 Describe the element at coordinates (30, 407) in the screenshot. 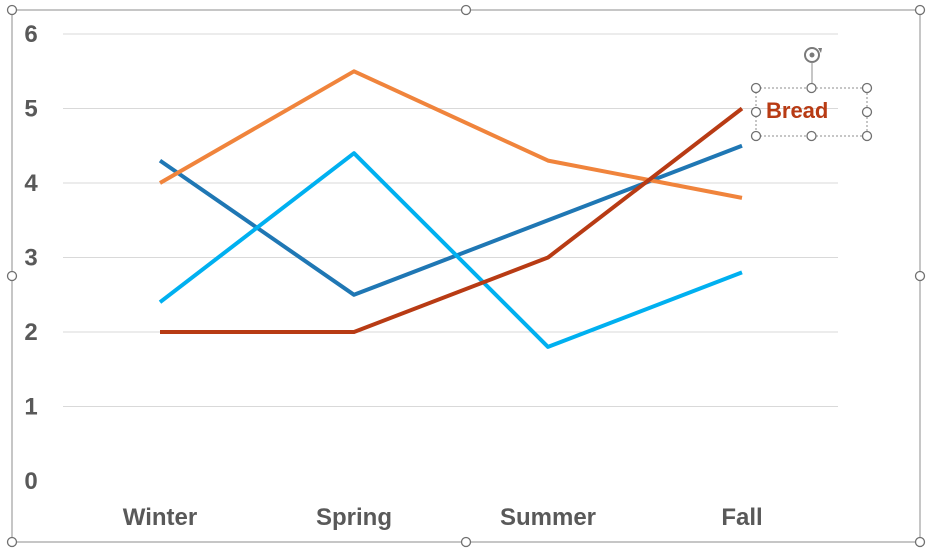

I see `y-tick-label: 1` at that location.